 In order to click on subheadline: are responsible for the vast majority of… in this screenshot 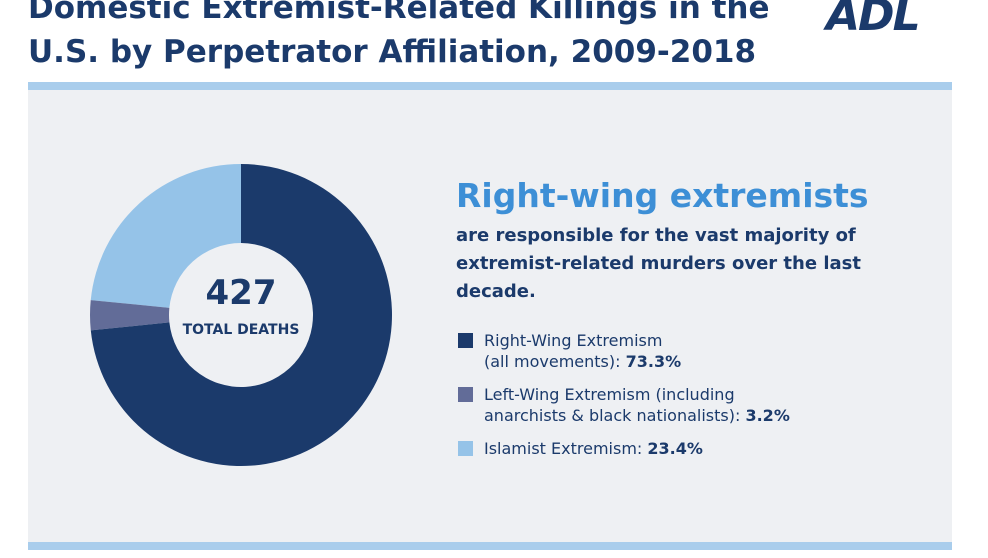, I will do `click(658, 263)`.